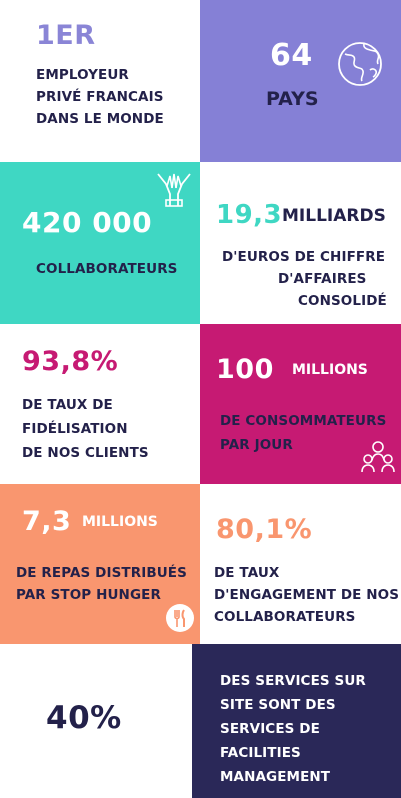 This screenshot has height=798, width=401. I want to click on hands-together-icon, so click(174, 190).